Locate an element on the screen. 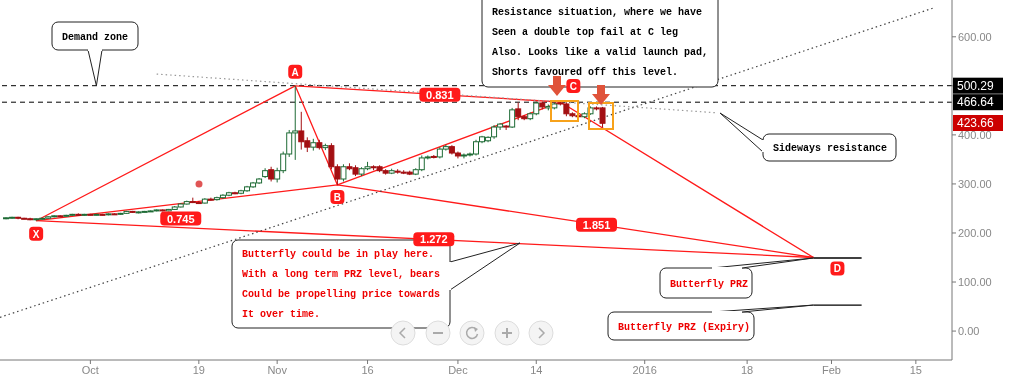  x-tick-label: 18 is located at coordinates (747, 369).